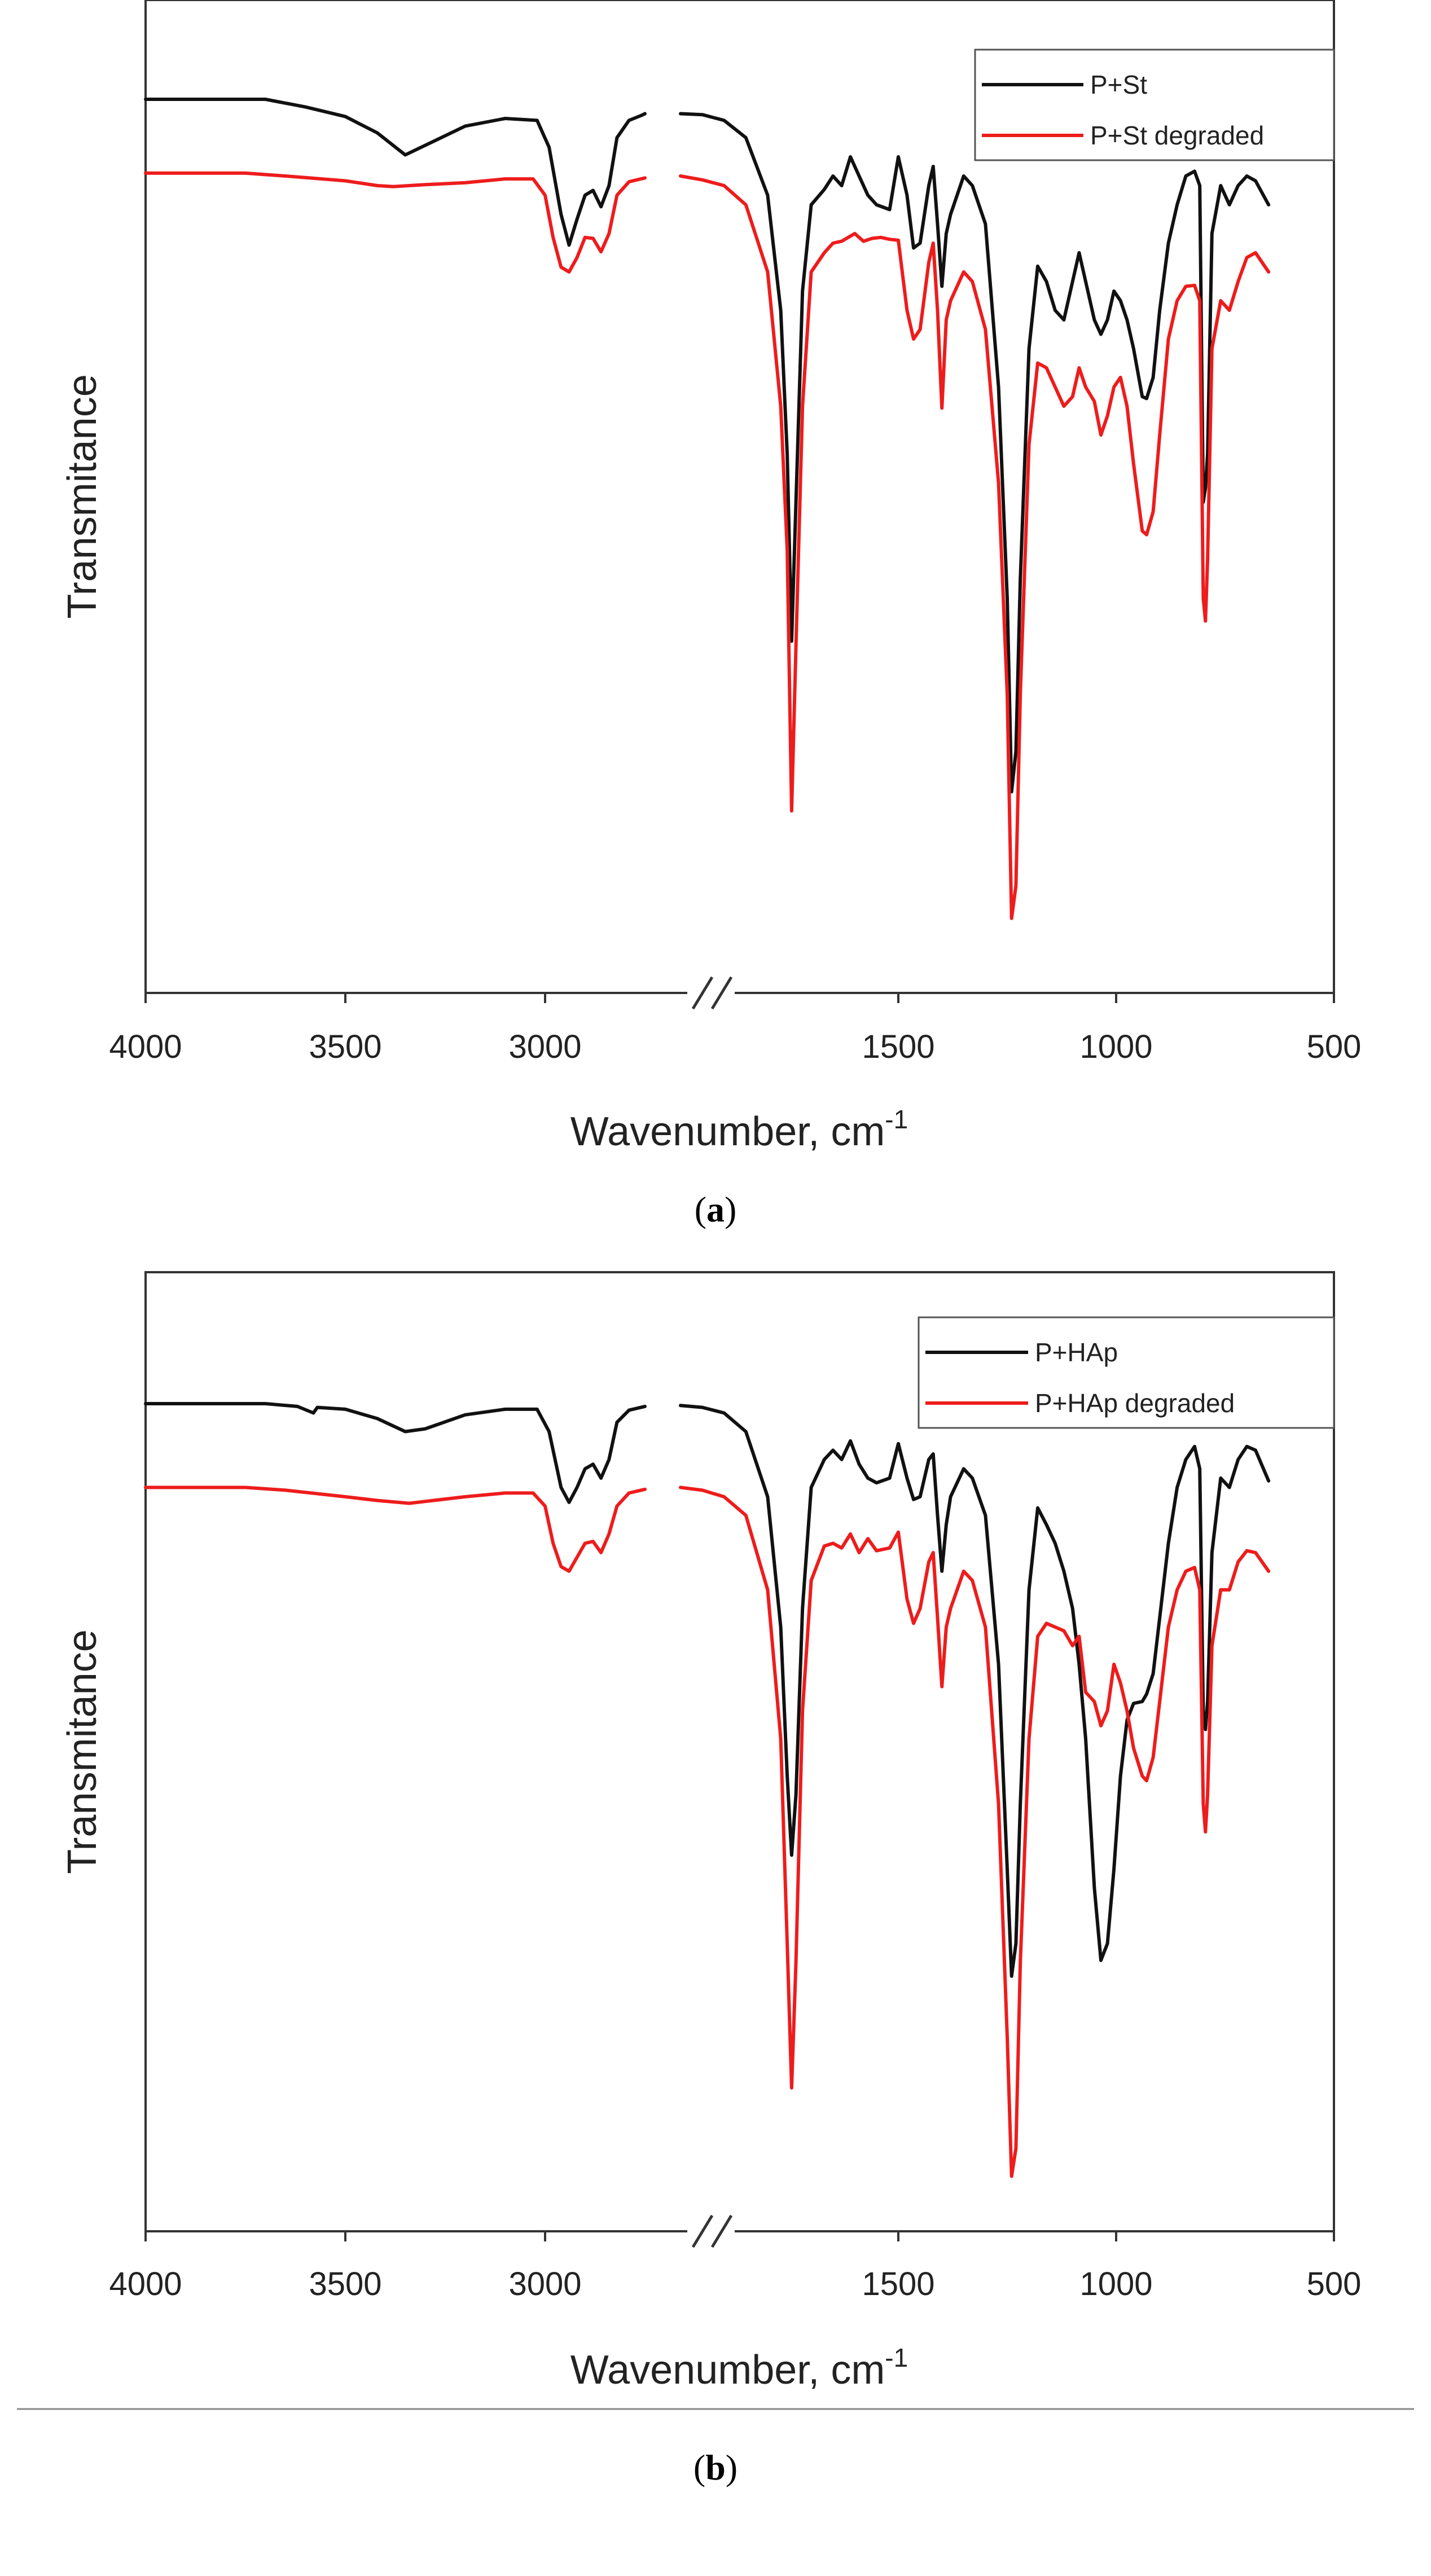  What do you see at coordinates (146, 2284) in the screenshot?
I see `x-tick-label-b: 4000` at bounding box center [146, 2284].